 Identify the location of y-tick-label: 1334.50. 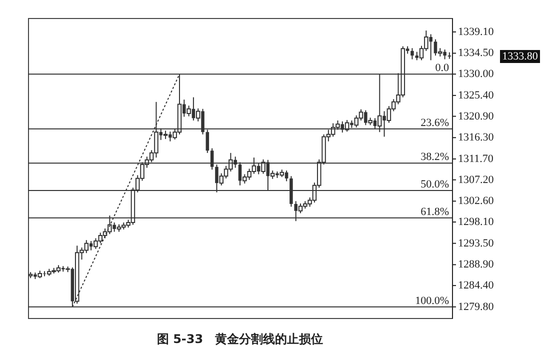
(476, 53).